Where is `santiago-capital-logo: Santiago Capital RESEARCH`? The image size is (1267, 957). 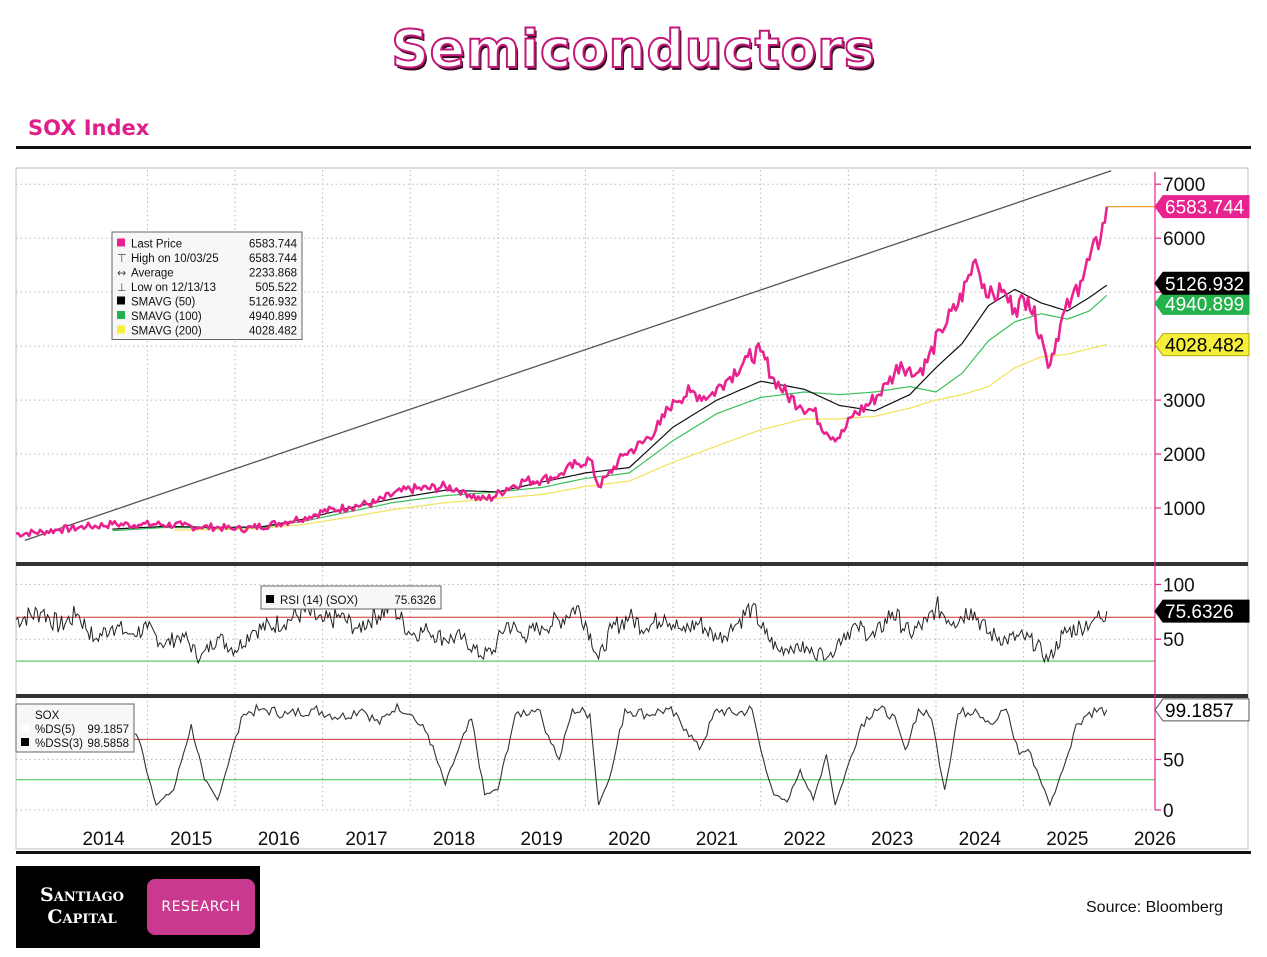 santiago-capital-logo: Santiago Capital RESEARCH is located at coordinates (138, 907).